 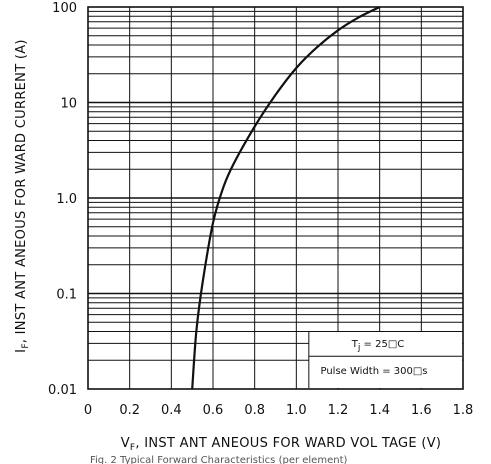 I want to click on x-tick-label: 0.6, so click(x=213, y=410).